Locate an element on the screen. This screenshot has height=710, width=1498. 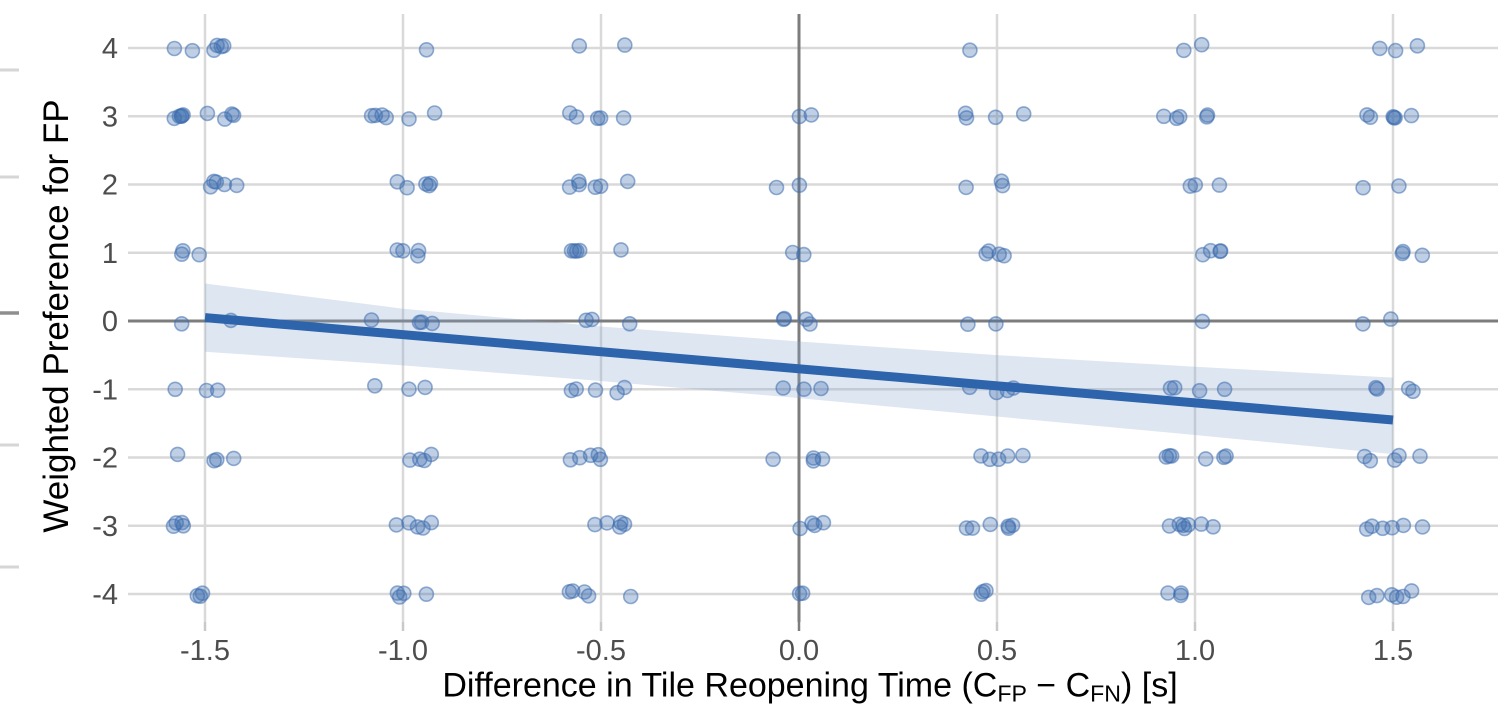
y-tick-label: 3 is located at coordinates (110, 117).